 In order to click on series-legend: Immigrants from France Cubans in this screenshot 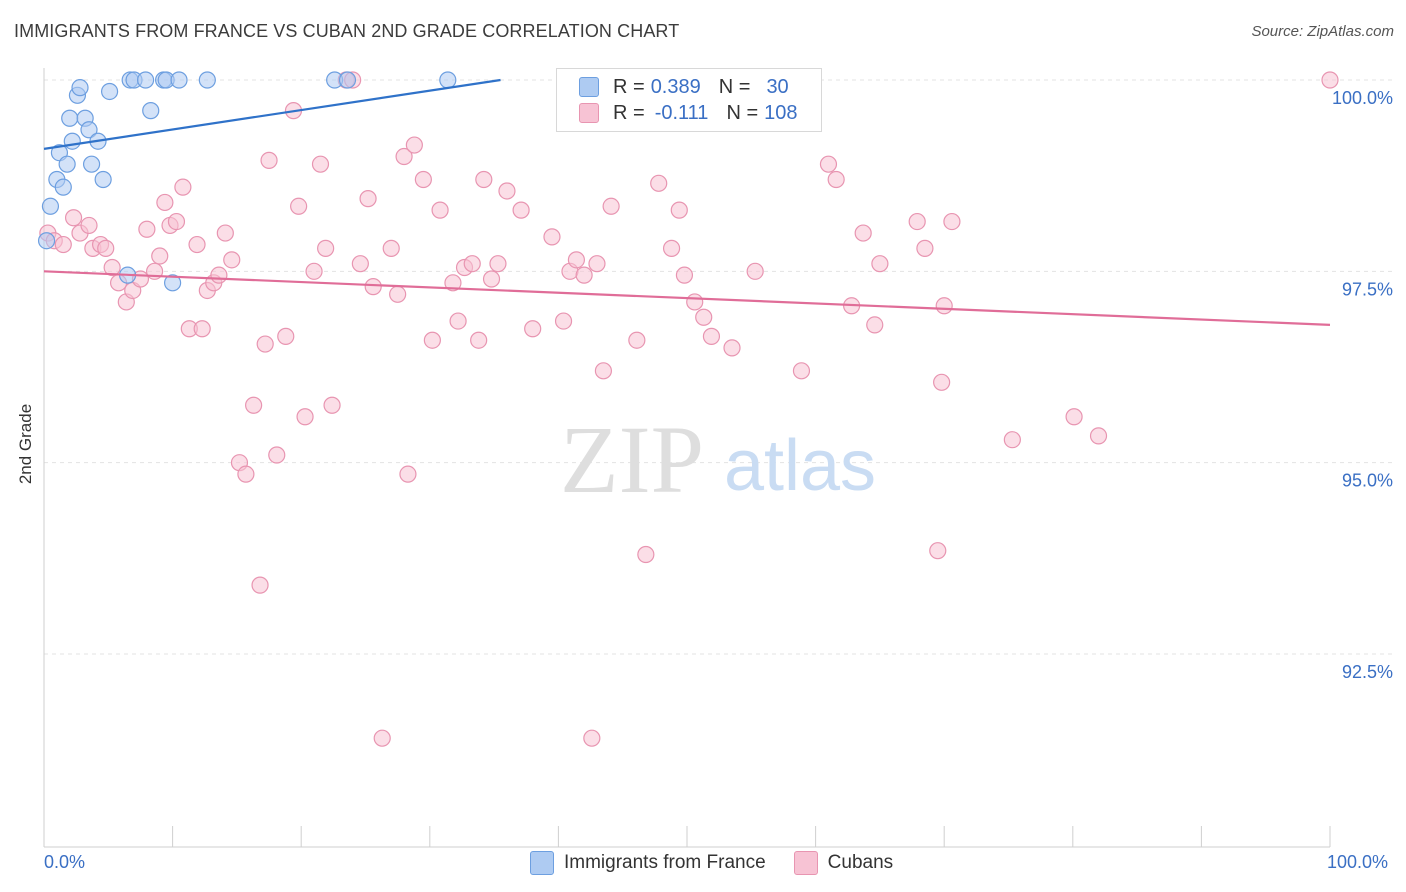, I will do `click(725, 863)`.